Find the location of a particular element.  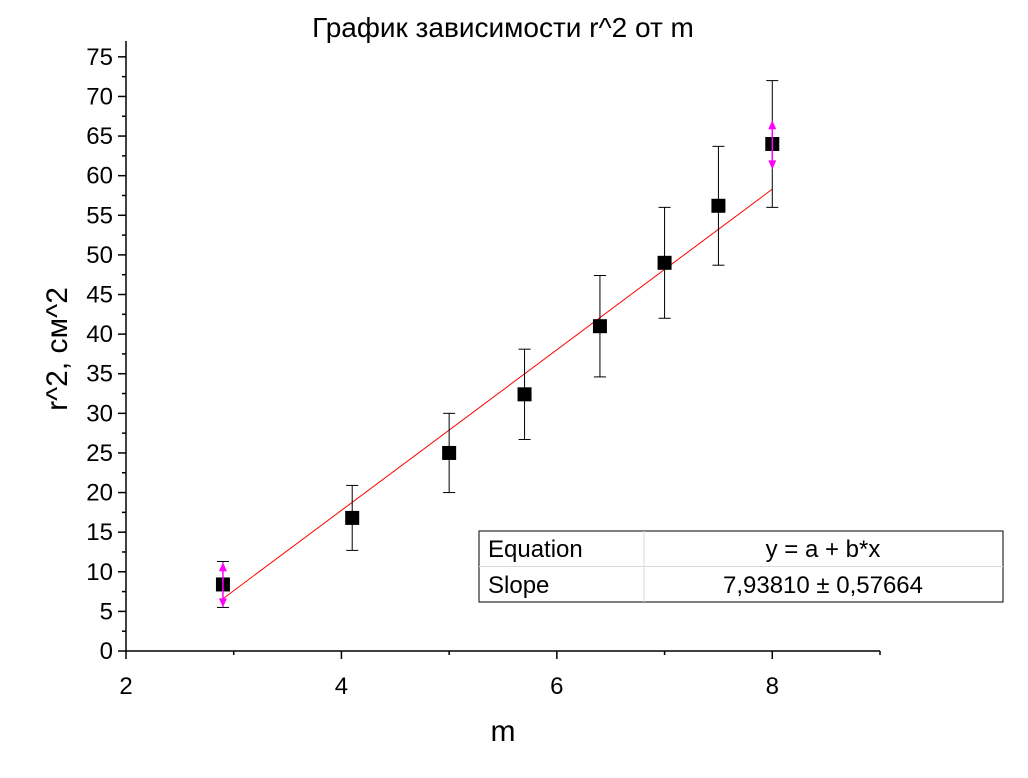

y-tick-label: 30 is located at coordinates (99, 413).